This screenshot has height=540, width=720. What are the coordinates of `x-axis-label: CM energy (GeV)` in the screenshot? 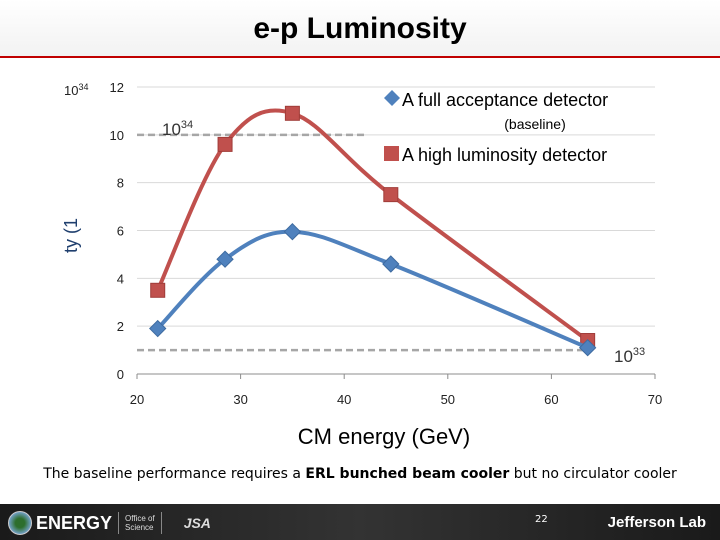 It's located at (384, 436).